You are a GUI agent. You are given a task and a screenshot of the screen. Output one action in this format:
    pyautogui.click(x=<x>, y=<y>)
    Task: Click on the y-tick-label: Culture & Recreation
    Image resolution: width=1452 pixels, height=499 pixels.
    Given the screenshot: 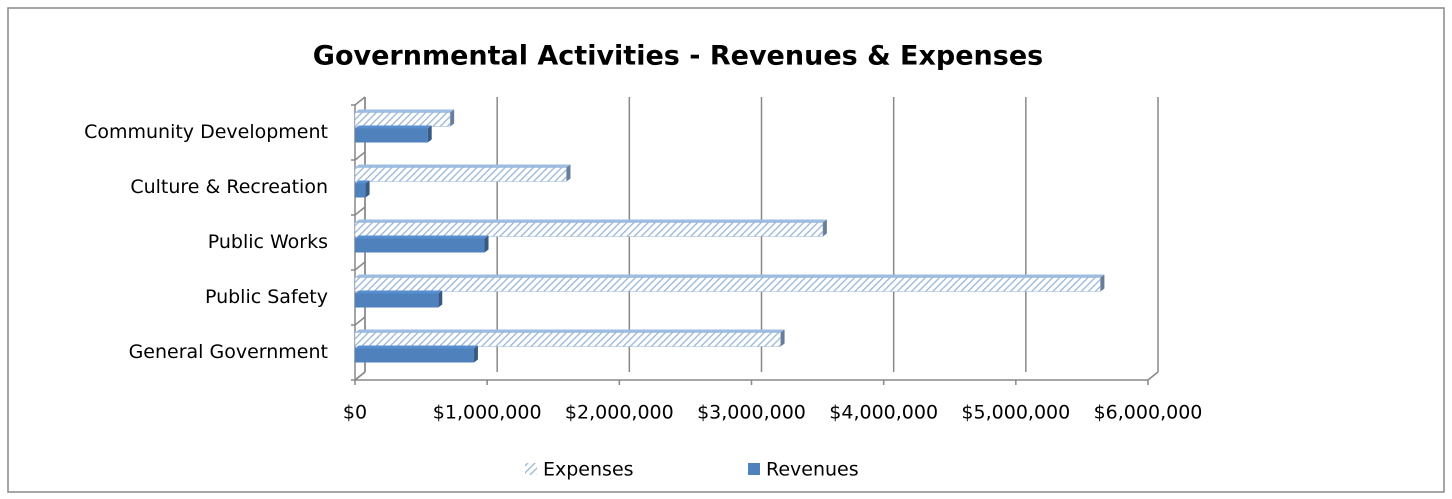 What is the action you would take?
    pyautogui.click(x=229, y=187)
    